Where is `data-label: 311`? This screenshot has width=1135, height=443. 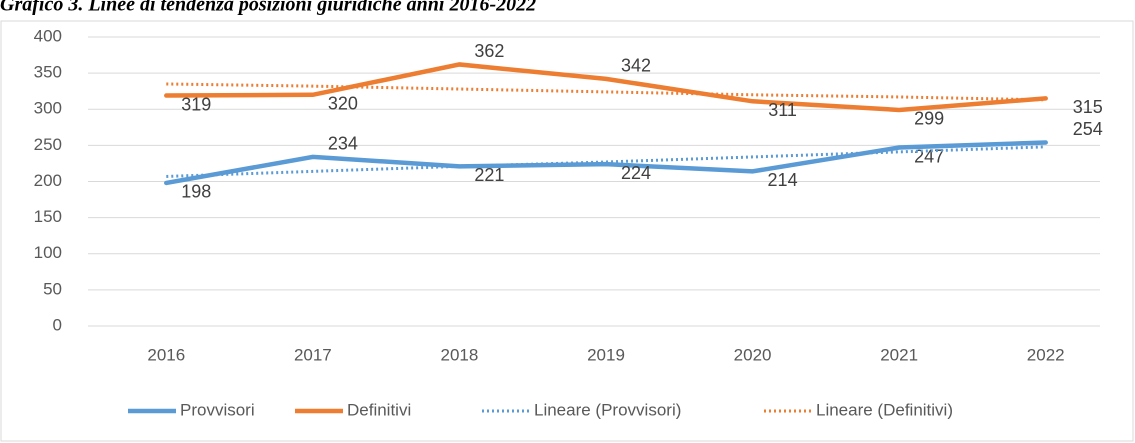
data-label: 311 is located at coordinates (782, 110).